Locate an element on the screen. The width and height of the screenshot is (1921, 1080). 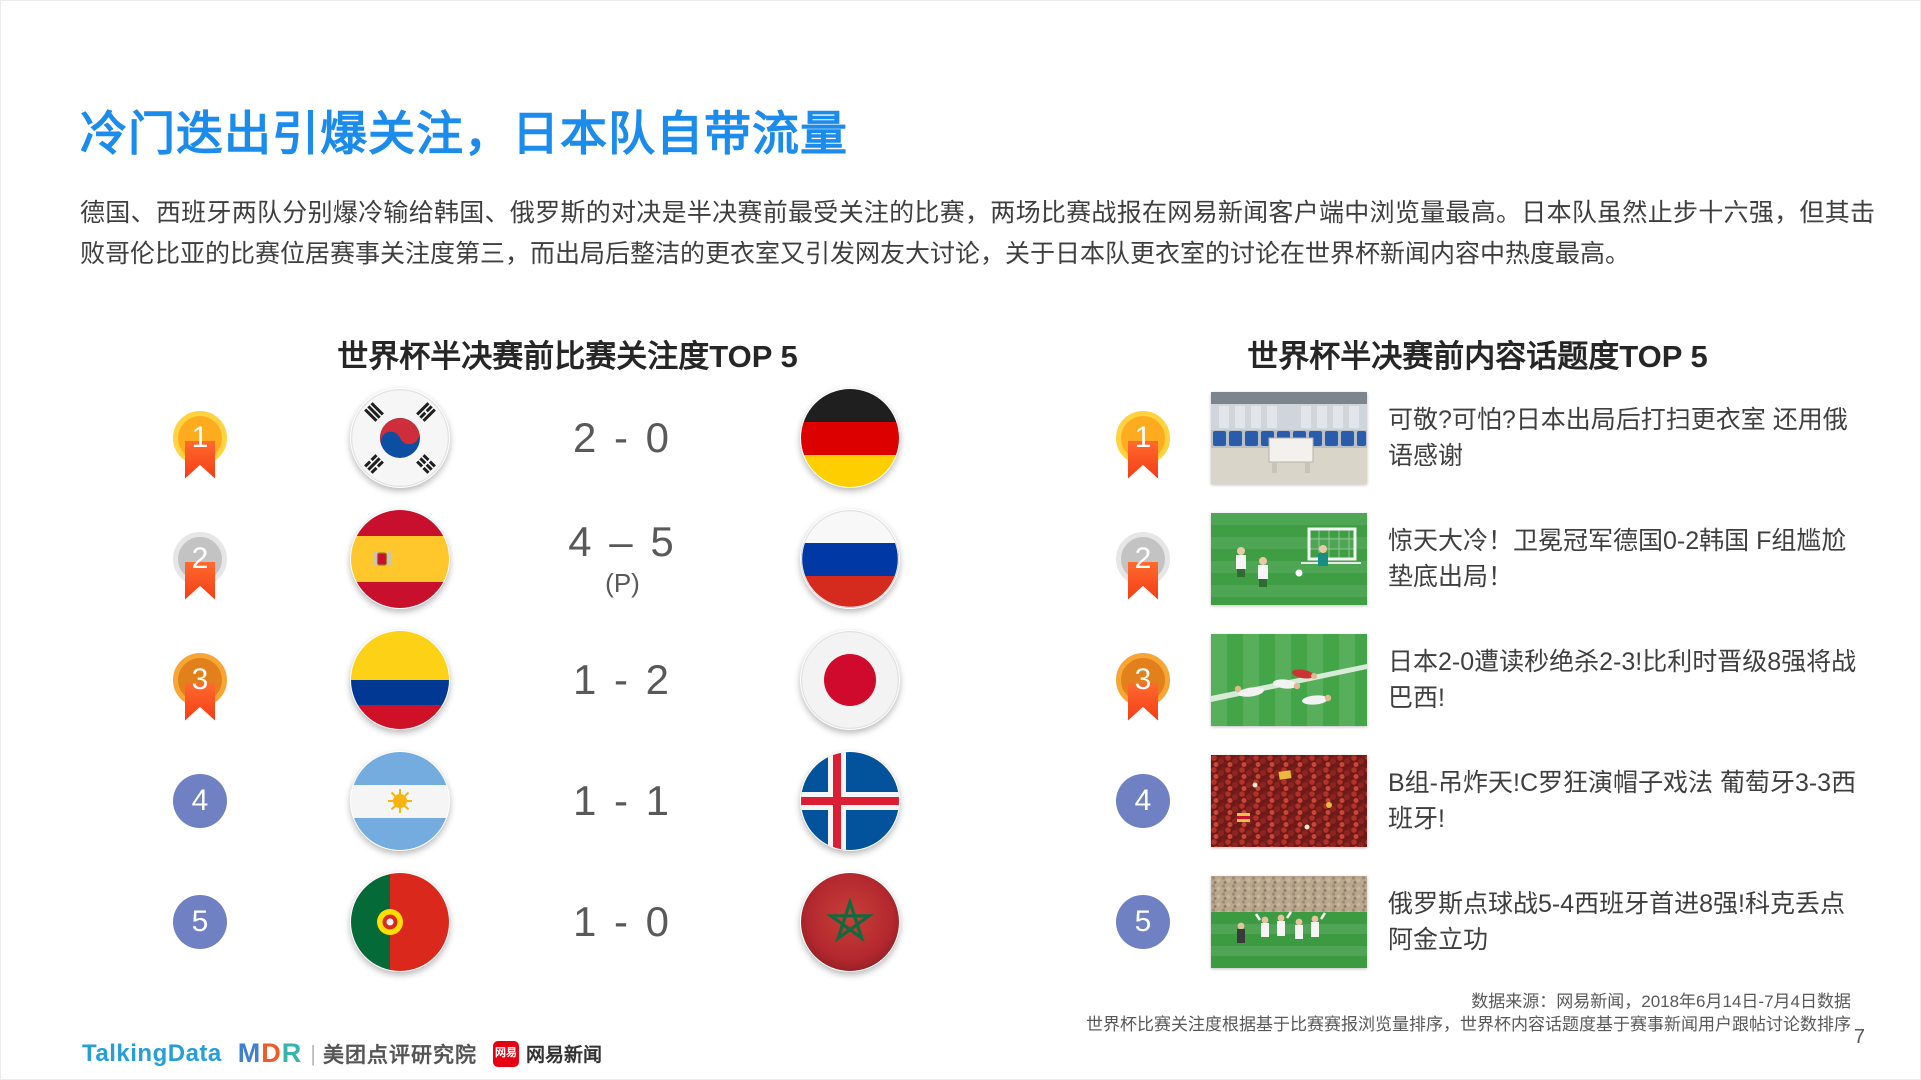
flag-russia-icon is located at coordinates (850, 559).